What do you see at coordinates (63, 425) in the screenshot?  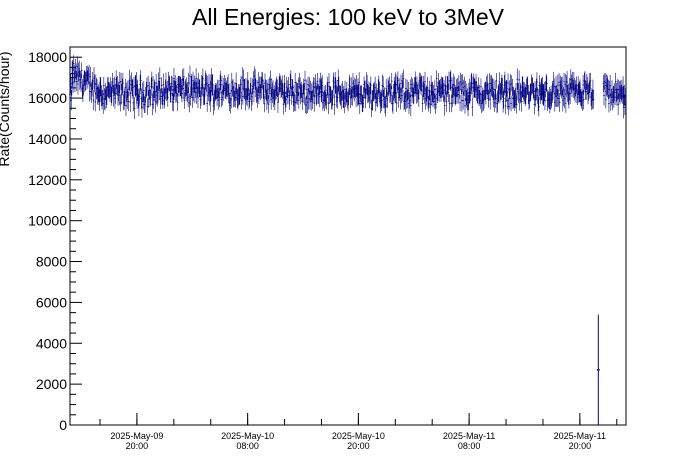 I see `y-tick-label: 0` at bounding box center [63, 425].